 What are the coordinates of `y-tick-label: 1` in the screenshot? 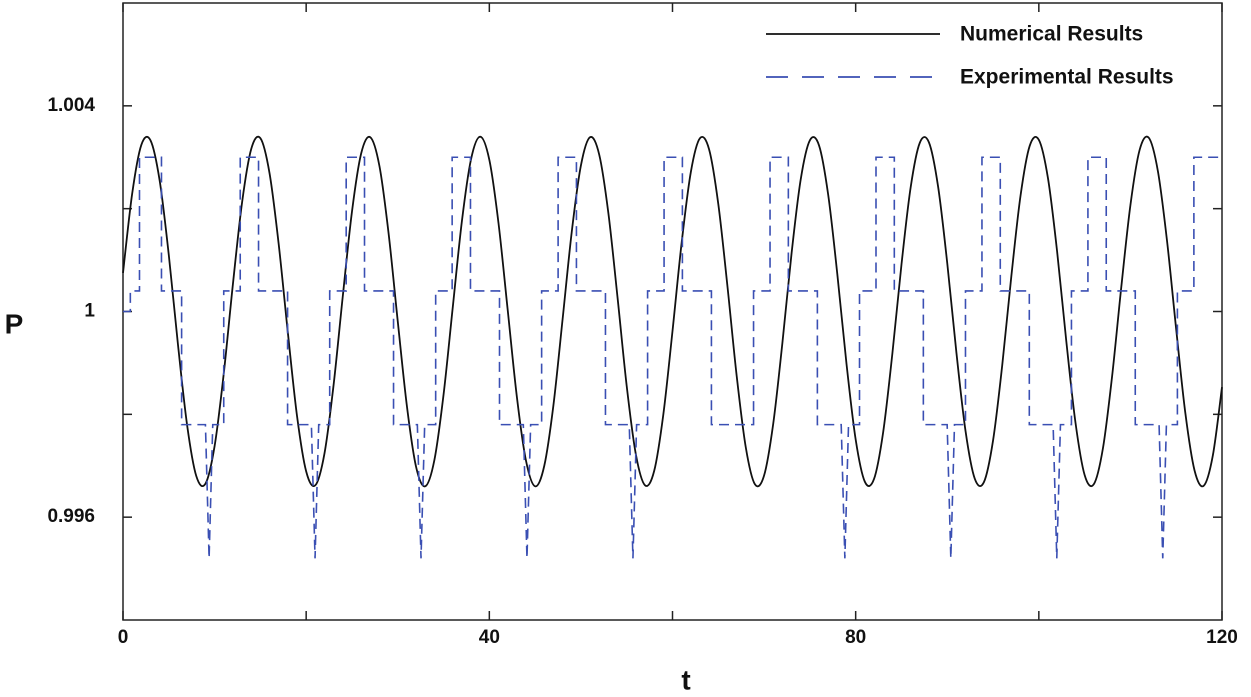 It's located at (89, 311).